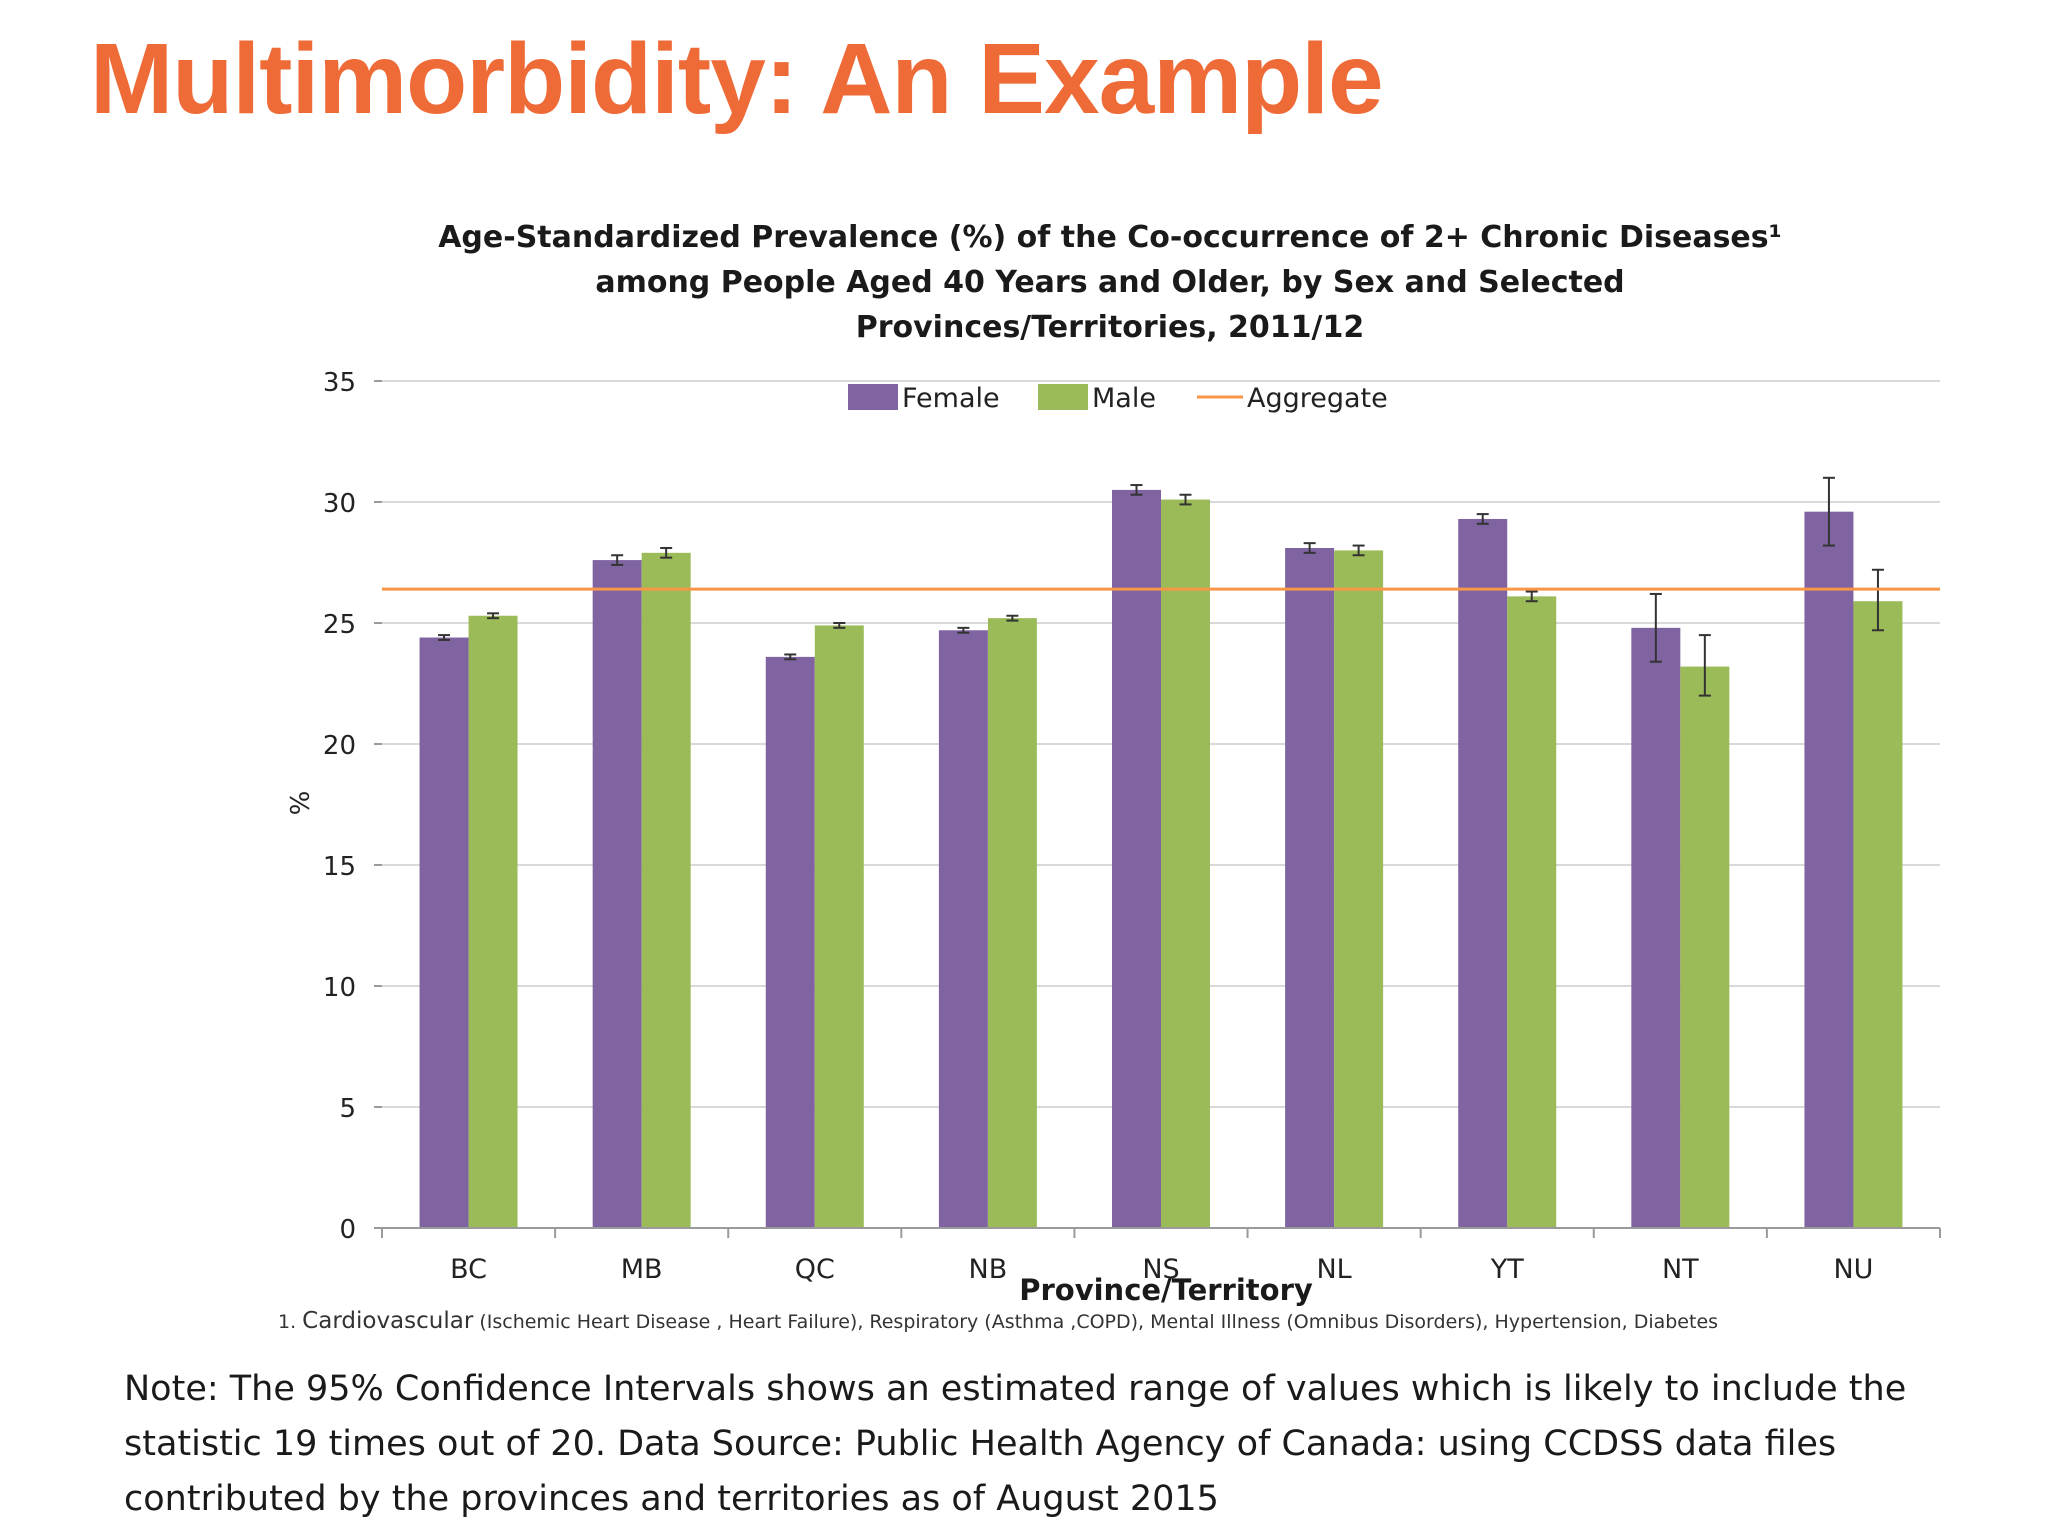 Image resolution: width=2048 pixels, height=1536 pixels. I want to click on y-tick-label: 0, so click(347, 1230).